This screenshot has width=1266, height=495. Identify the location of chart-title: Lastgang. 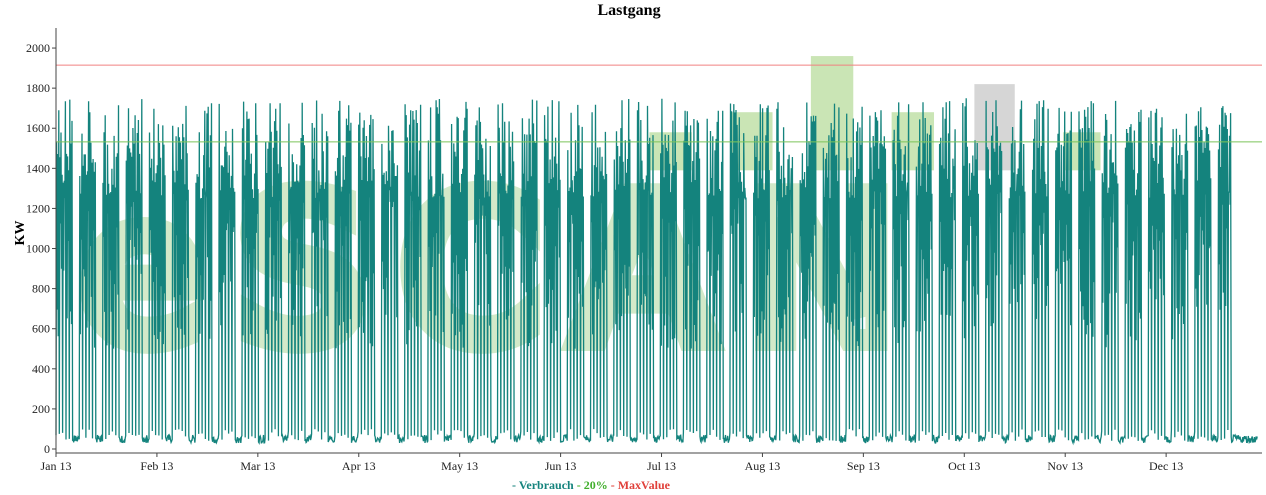
(628, 10).